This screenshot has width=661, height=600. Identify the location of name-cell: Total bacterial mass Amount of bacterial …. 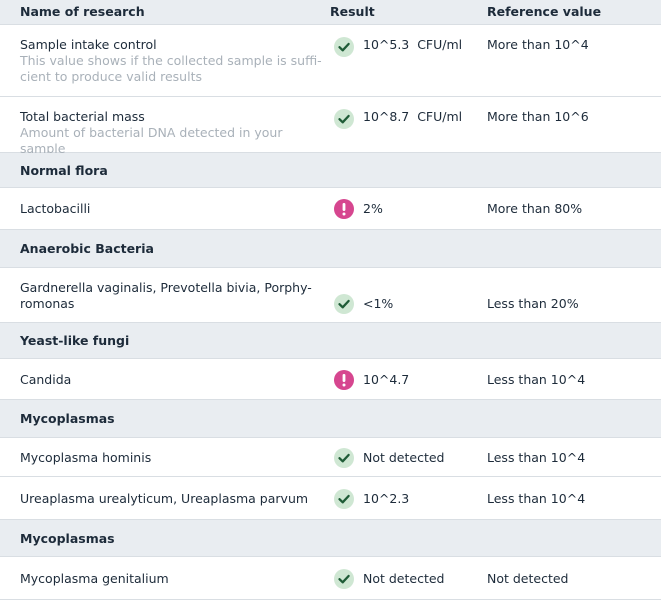
(175, 133).